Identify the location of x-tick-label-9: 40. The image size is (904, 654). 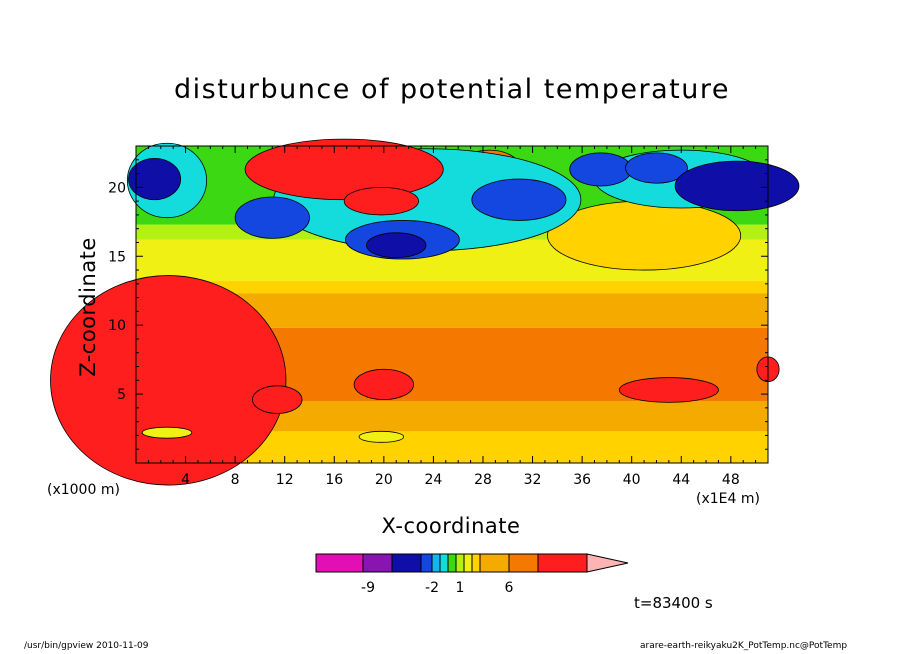
(632, 480).